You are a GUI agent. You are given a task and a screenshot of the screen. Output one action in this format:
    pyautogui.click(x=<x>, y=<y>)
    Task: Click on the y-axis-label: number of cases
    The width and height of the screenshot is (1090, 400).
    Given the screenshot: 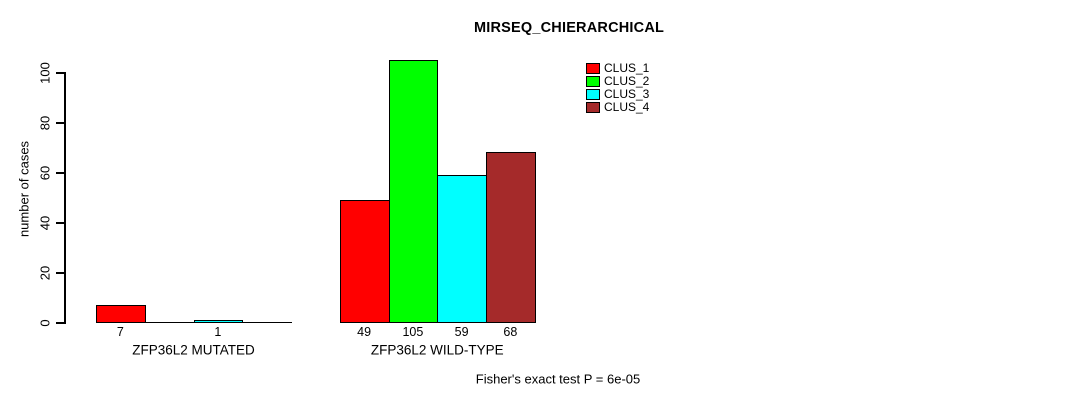 What is the action you would take?
    pyautogui.click(x=24, y=189)
    